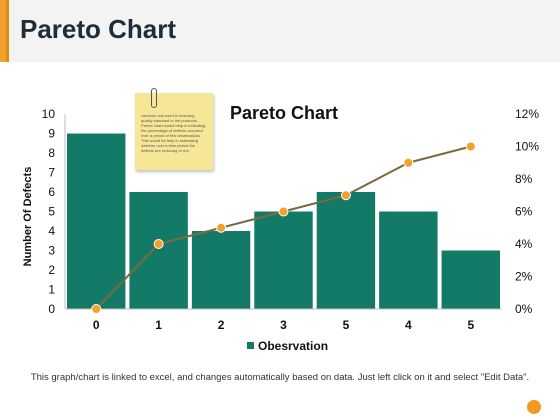  Describe the element at coordinates (524, 179) in the screenshot. I see `y2-tick-label: 8%` at that location.